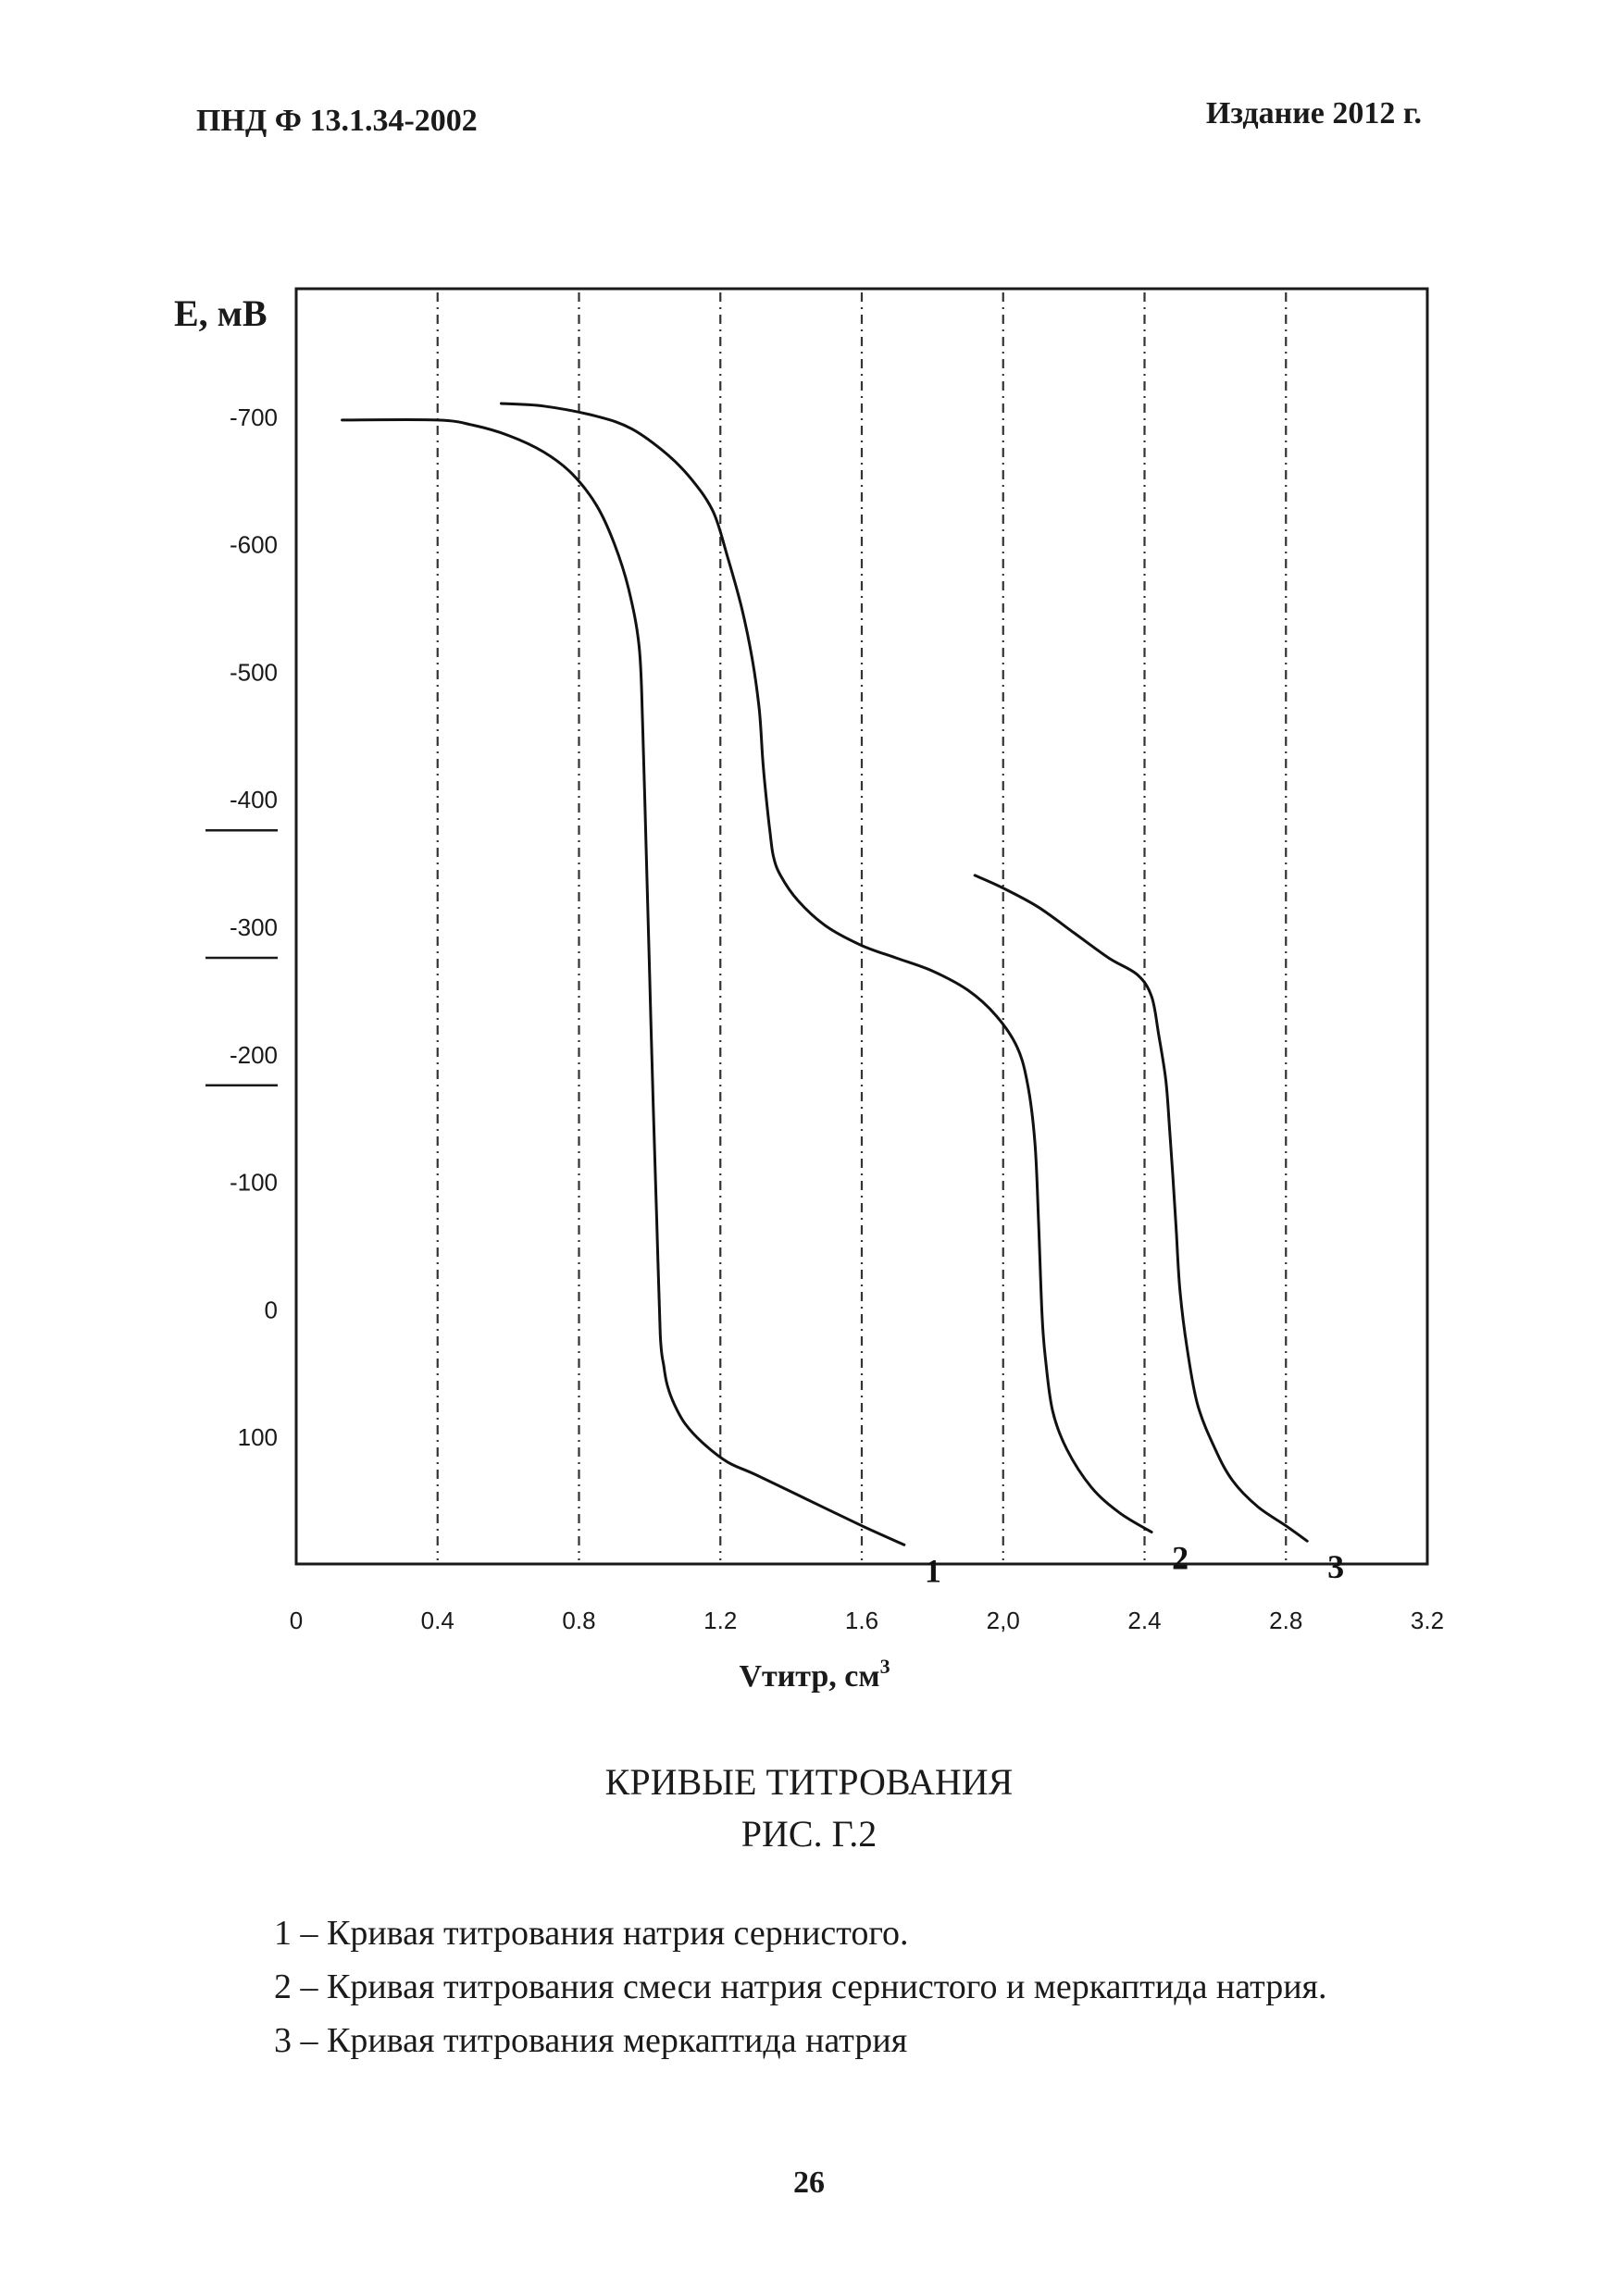 Image resolution: width=1618 pixels, height=2296 pixels. I want to click on series-label-3: 3, so click(1335, 1567).